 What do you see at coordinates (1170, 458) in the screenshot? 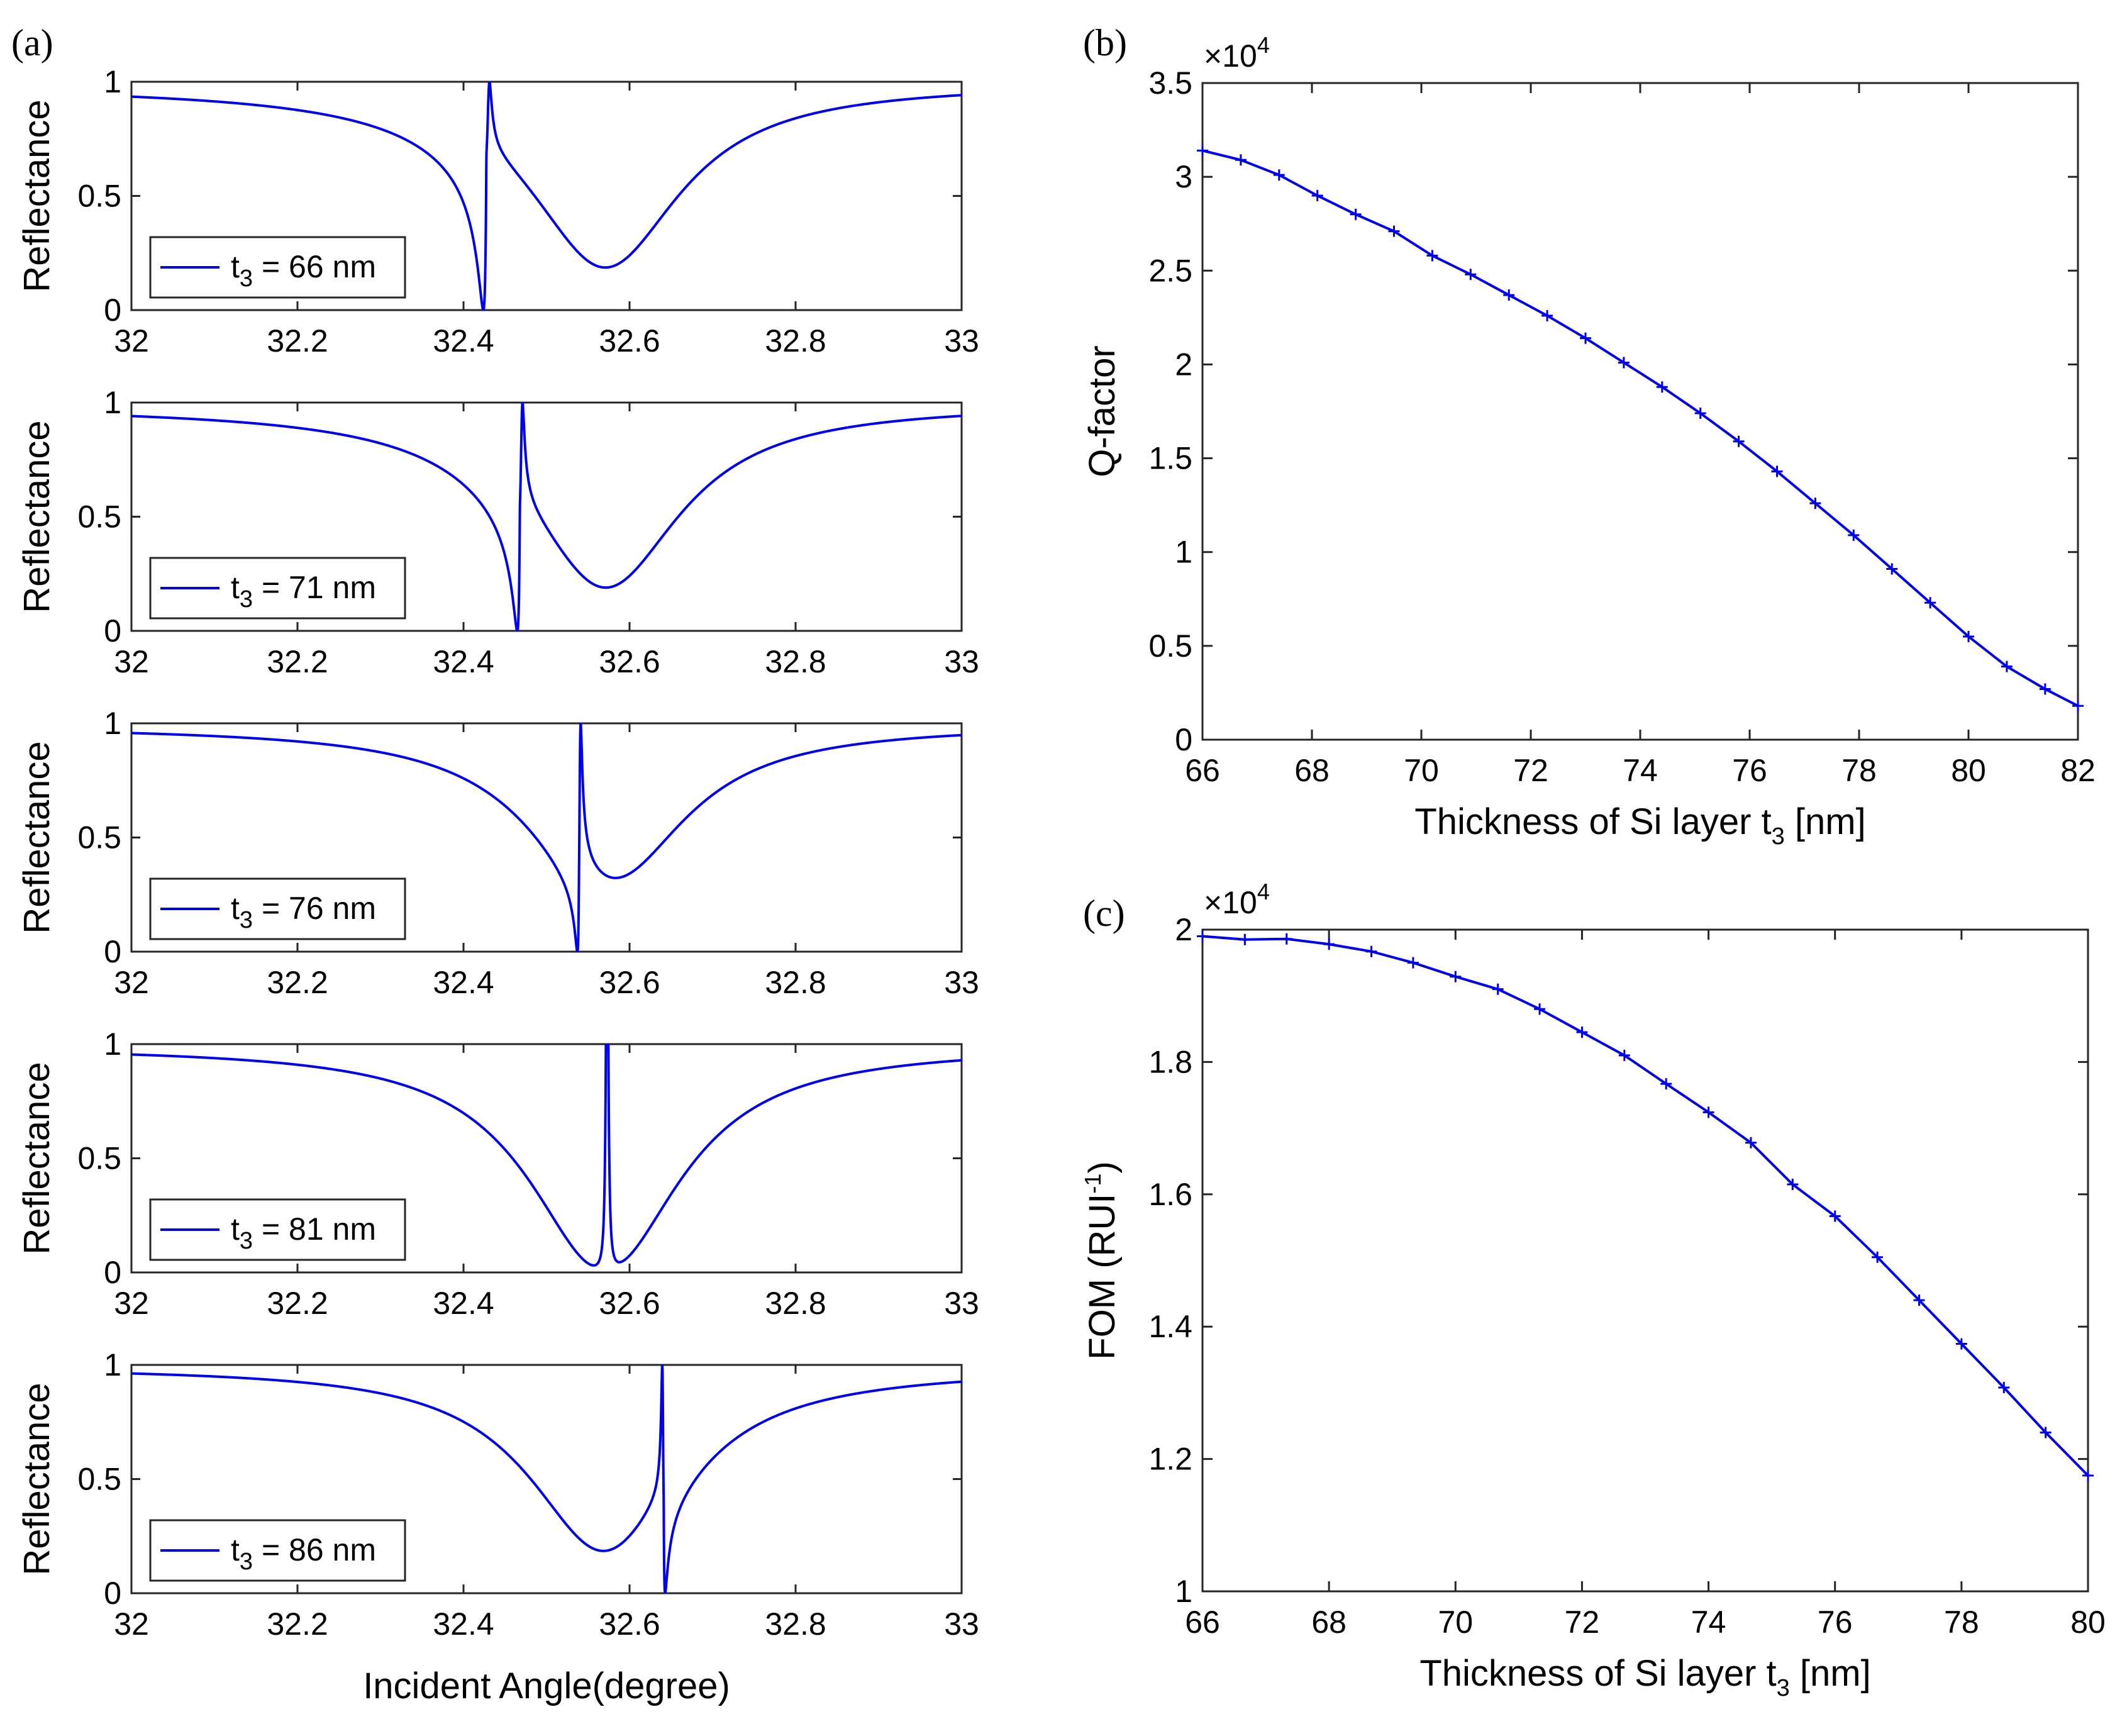
I see `panel-b-y-tick-label: 1.5` at bounding box center [1170, 458].